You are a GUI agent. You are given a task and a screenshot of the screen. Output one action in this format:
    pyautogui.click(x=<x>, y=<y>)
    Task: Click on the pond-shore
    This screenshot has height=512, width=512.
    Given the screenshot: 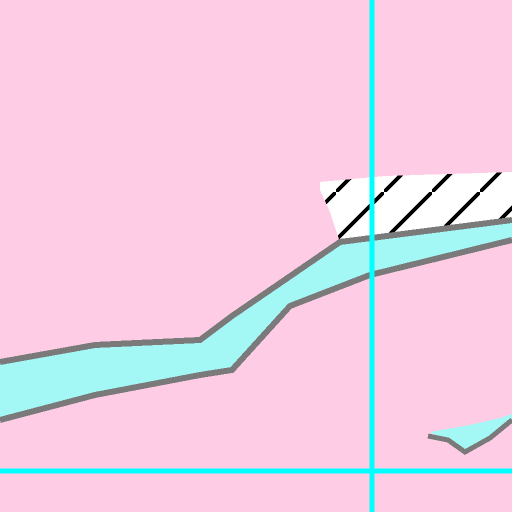 What is the action you would take?
    pyautogui.click(x=469, y=436)
    